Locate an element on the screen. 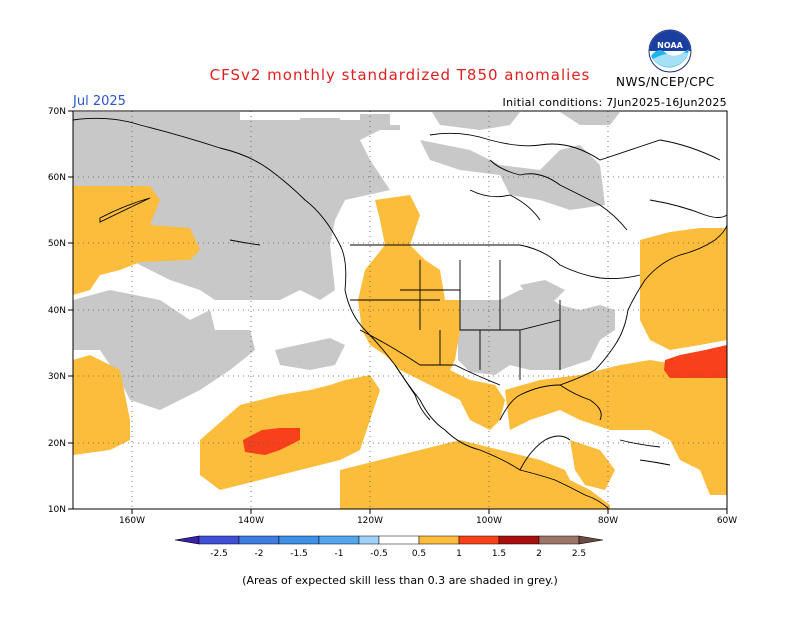 Image resolution: width=800 pixels, height=618 pixels. lon-label-120w: 120W is located at coordinates (370, 521).